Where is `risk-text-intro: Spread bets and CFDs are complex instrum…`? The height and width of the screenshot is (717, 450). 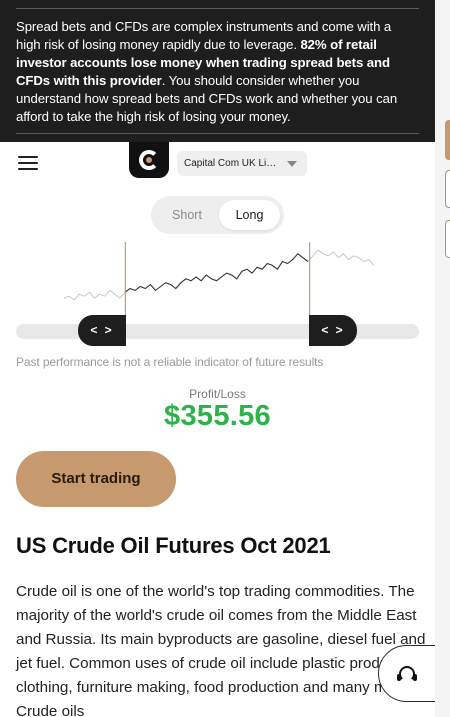
risk-text-intro: Spread bets and CFDs are complex instrum… is located at coordinates (204, 35).